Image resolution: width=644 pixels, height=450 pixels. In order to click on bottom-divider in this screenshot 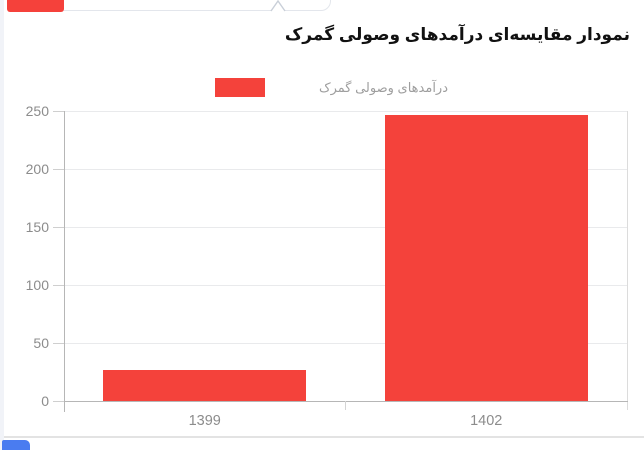, I will do `click(324, 437)`.